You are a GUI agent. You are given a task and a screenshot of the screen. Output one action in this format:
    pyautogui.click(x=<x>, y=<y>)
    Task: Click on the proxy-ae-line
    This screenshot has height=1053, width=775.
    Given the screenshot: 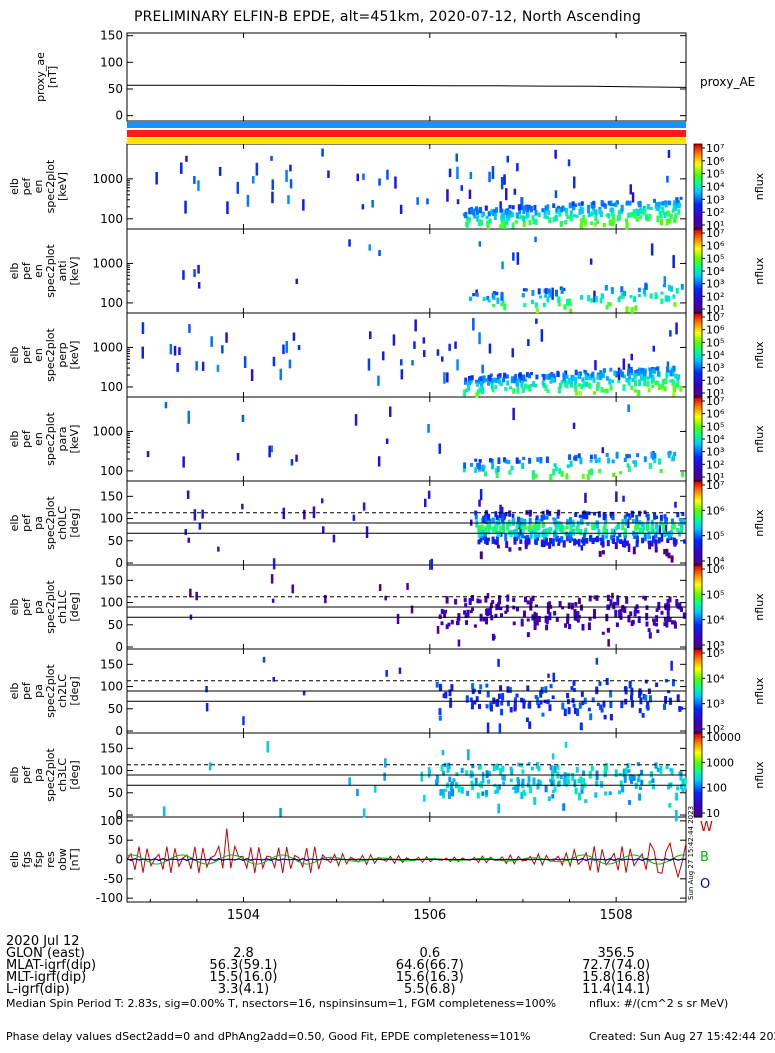 What is the action you would take?
    pyautogui.click(x=407, y=86)
    